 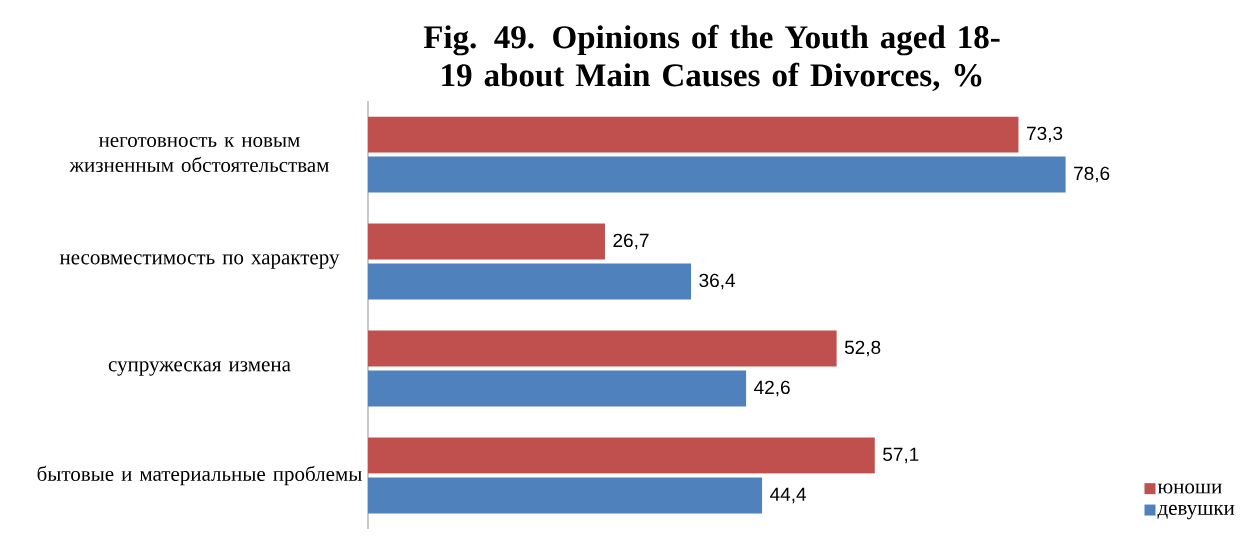 I want to click on data-label: 78,6, so click(x=1092, y=174).